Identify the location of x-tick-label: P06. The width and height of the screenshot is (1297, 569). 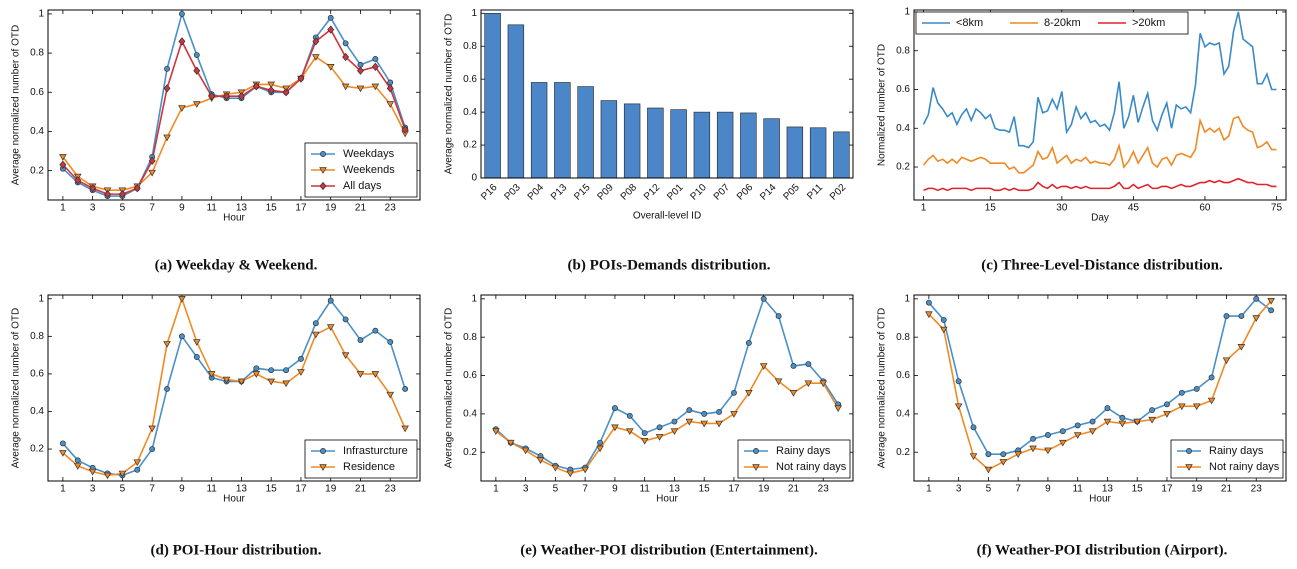
(745, 192).